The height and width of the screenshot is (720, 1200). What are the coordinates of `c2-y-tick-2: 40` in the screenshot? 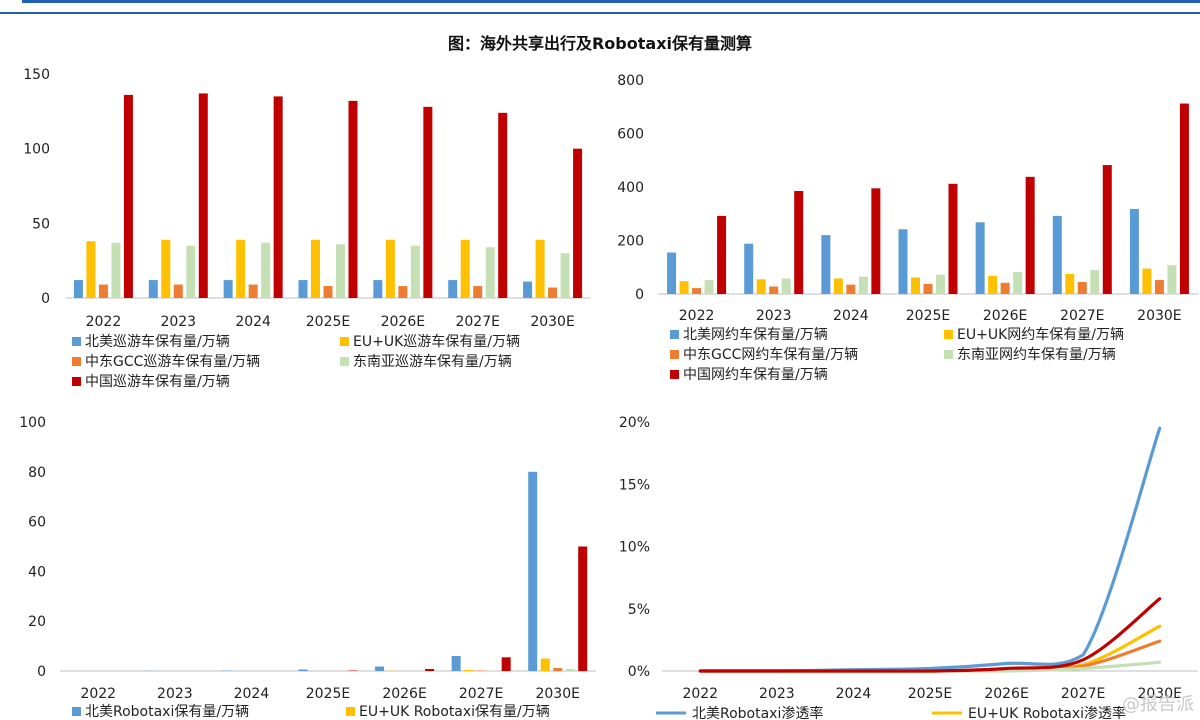 It's located at (37, 572).